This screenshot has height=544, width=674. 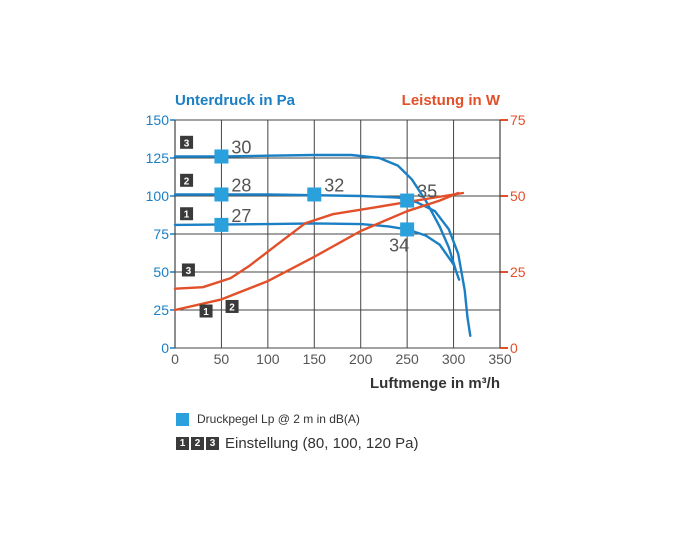 What do you see at coordinates (518, 272) in the screenshot?
I see `right-tick-label: 25` at bounding box center [518, 272].